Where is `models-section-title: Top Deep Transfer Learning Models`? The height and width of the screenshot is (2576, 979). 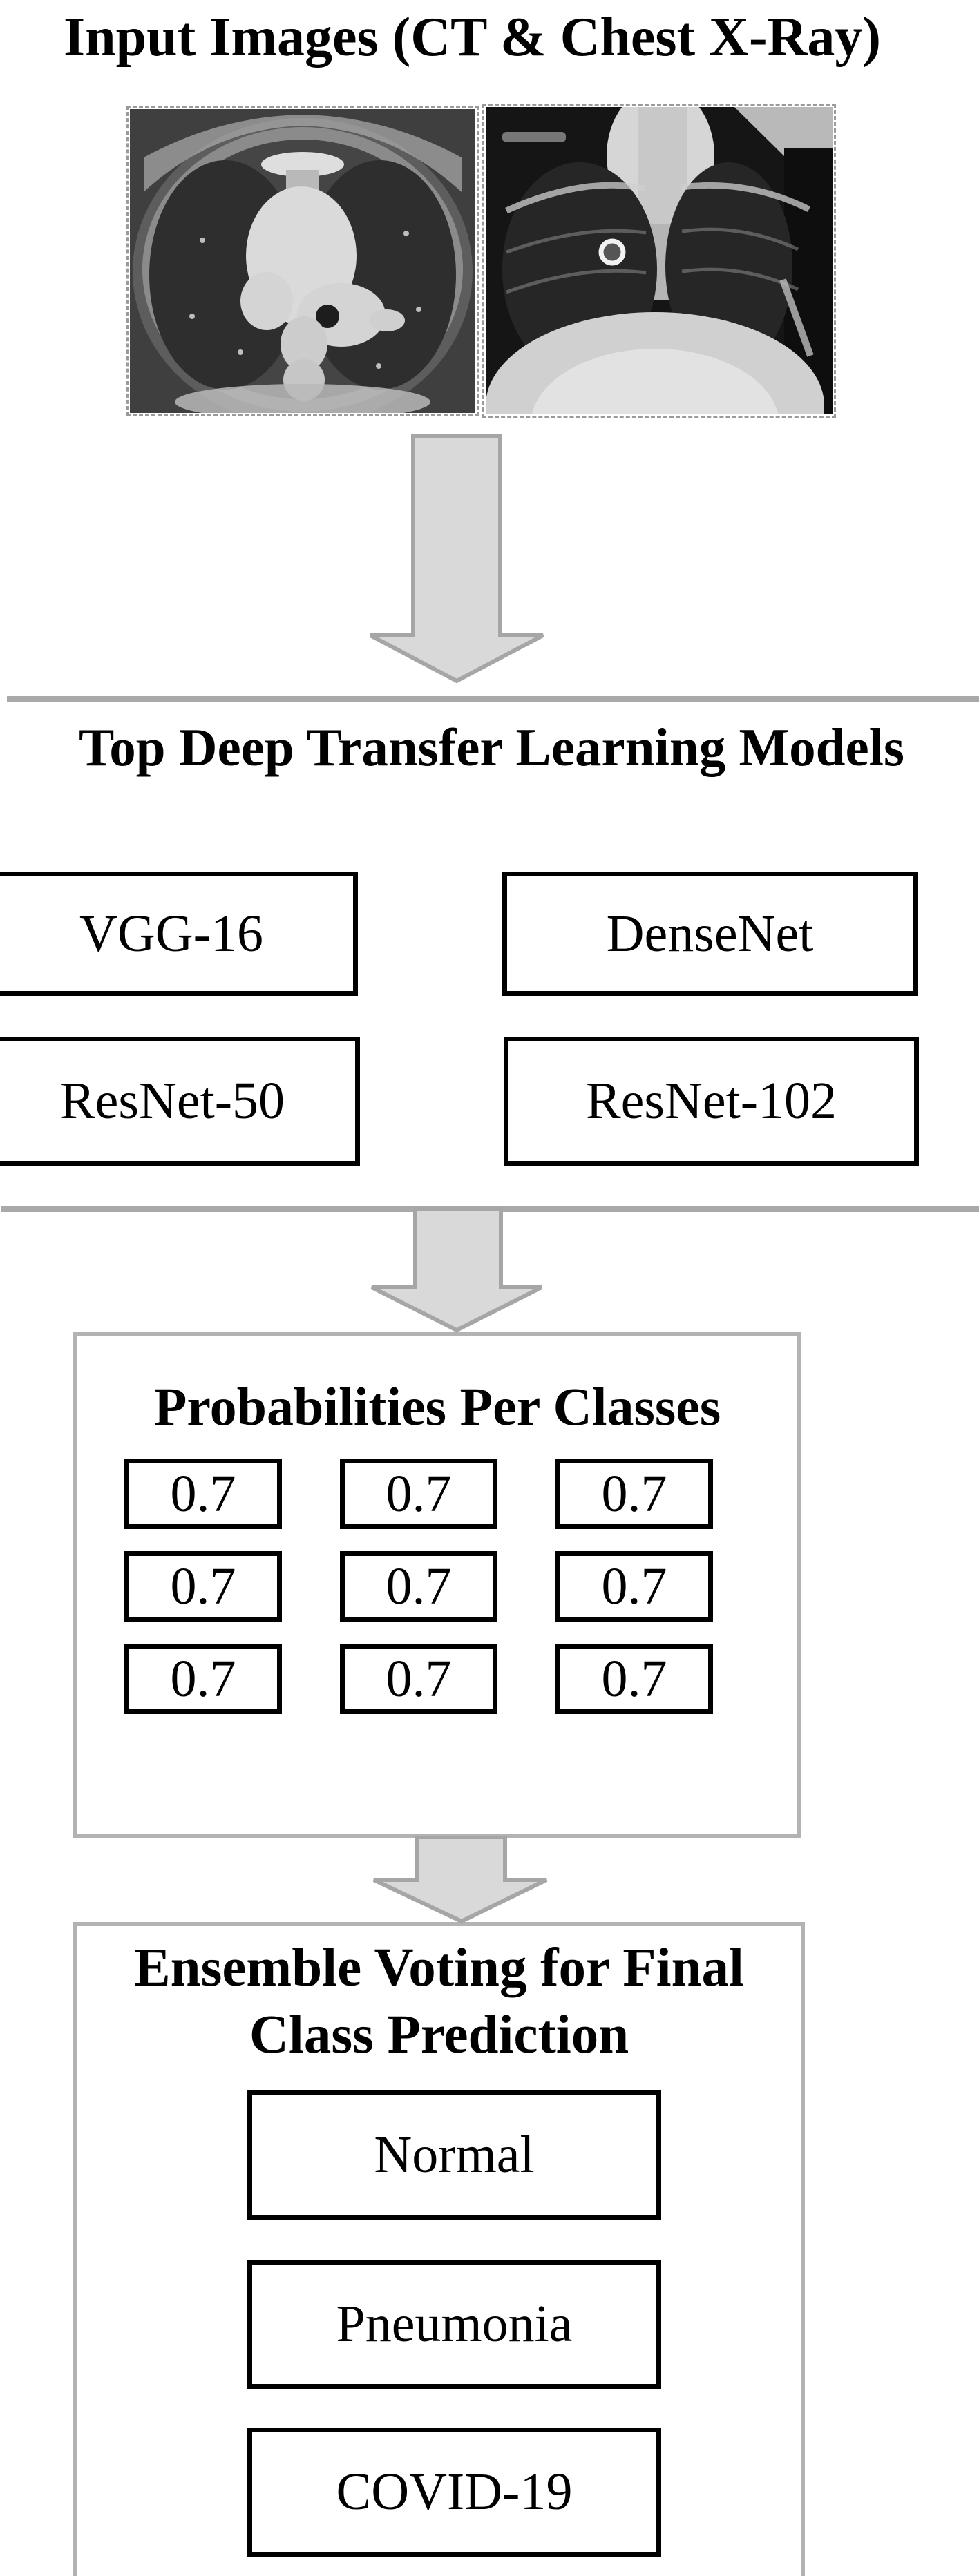 models-section-title: Top Deep Transfer Learning Models is located at coordinates (492, 747).